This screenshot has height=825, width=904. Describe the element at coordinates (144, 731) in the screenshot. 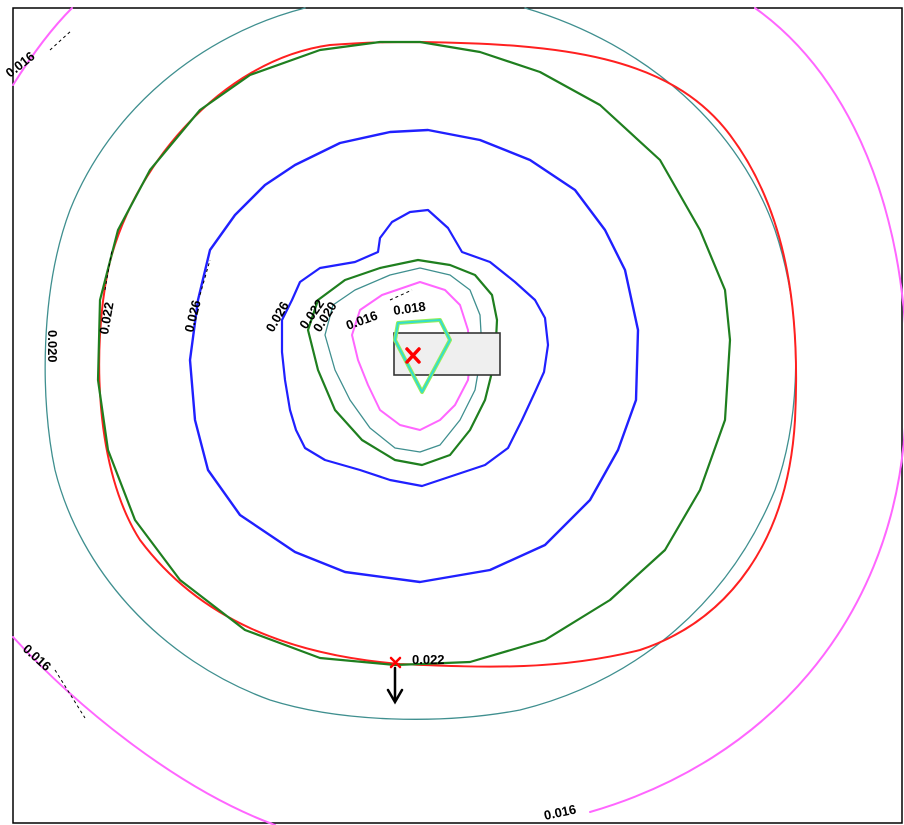

I see `contour-magenta-outer-bottom-left` at that location.